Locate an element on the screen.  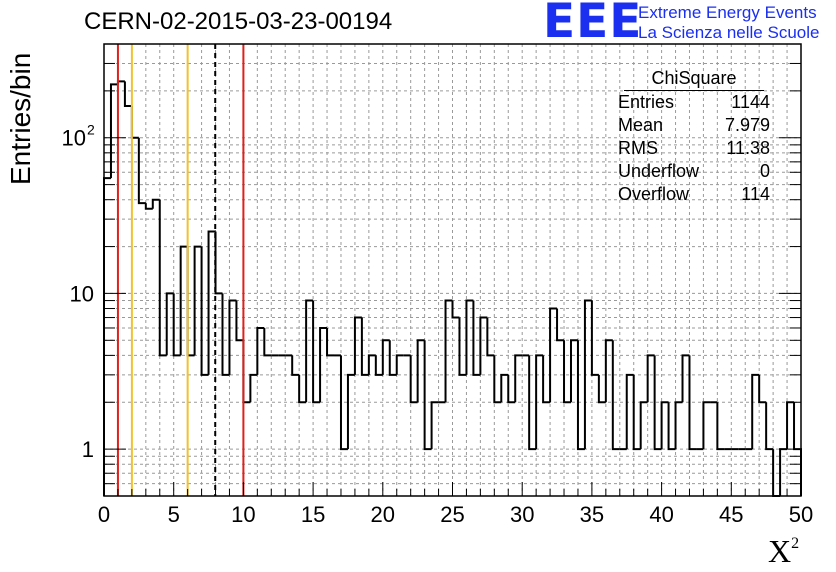
x-tick-label: 25 is located at coordinates (452, 514).